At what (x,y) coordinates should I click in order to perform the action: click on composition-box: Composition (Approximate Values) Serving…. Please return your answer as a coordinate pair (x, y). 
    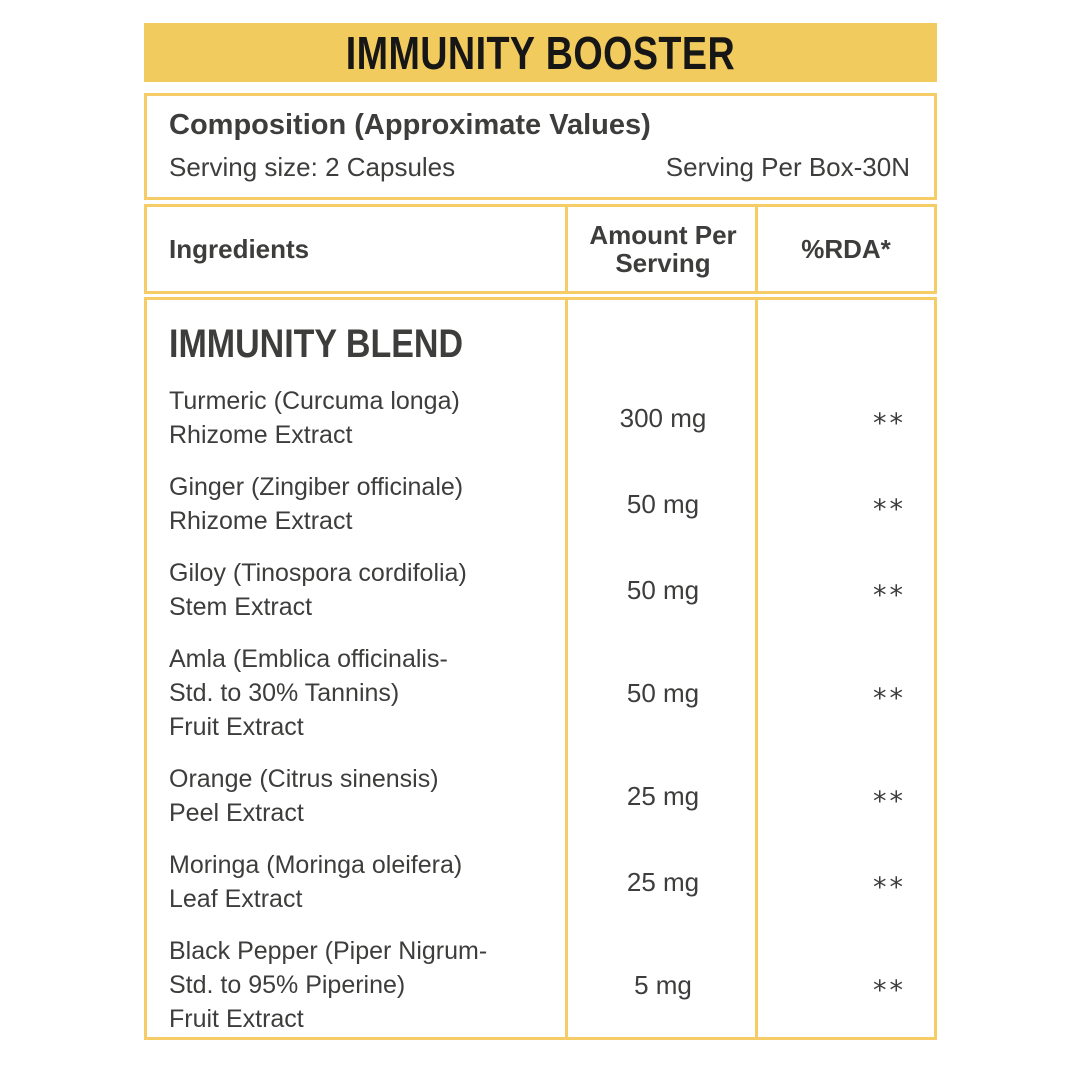
    Looking at the image, I should click on (540, 146).